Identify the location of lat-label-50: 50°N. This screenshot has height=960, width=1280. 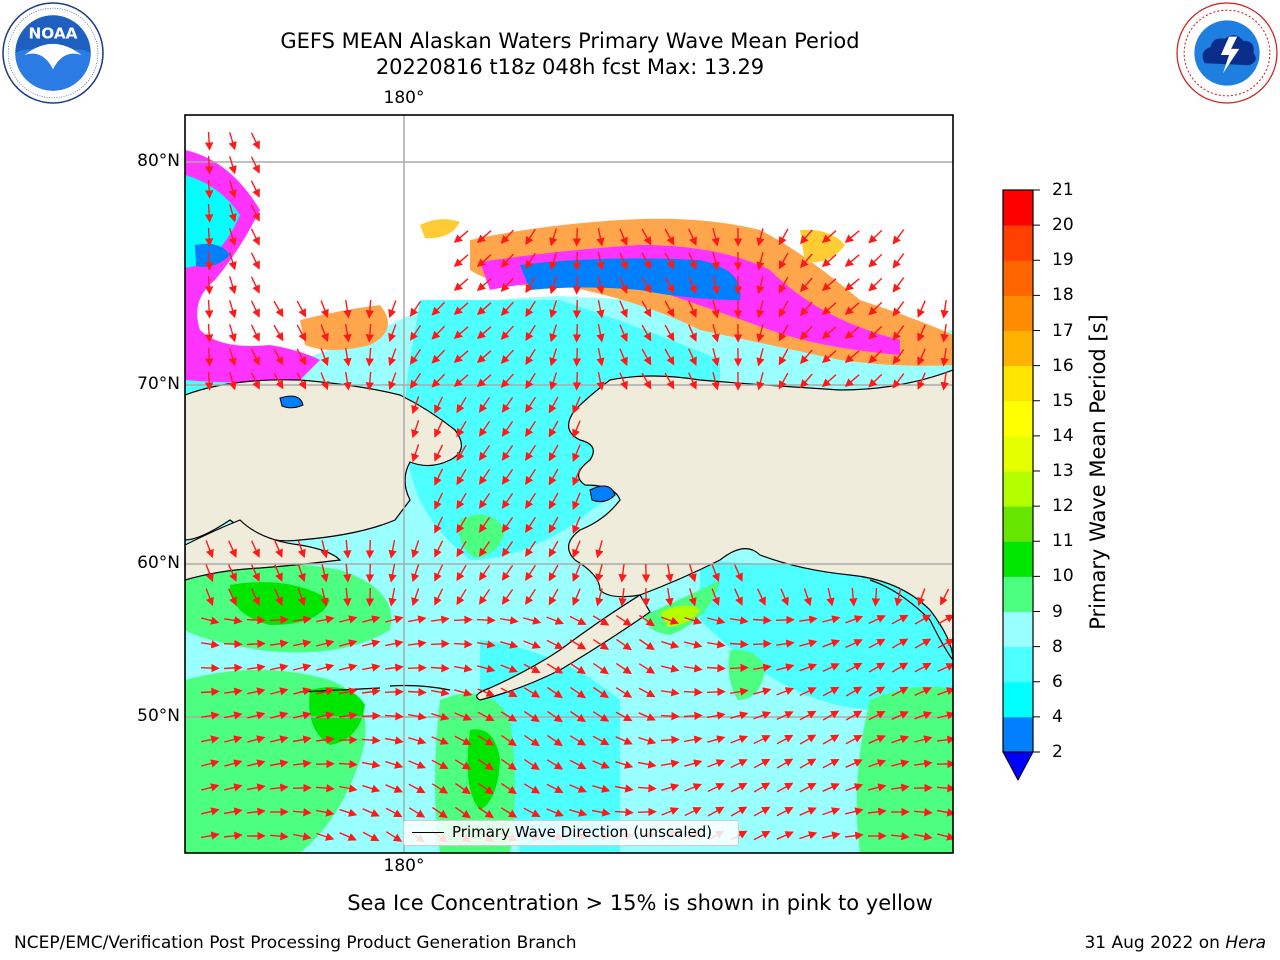
(158, 716).